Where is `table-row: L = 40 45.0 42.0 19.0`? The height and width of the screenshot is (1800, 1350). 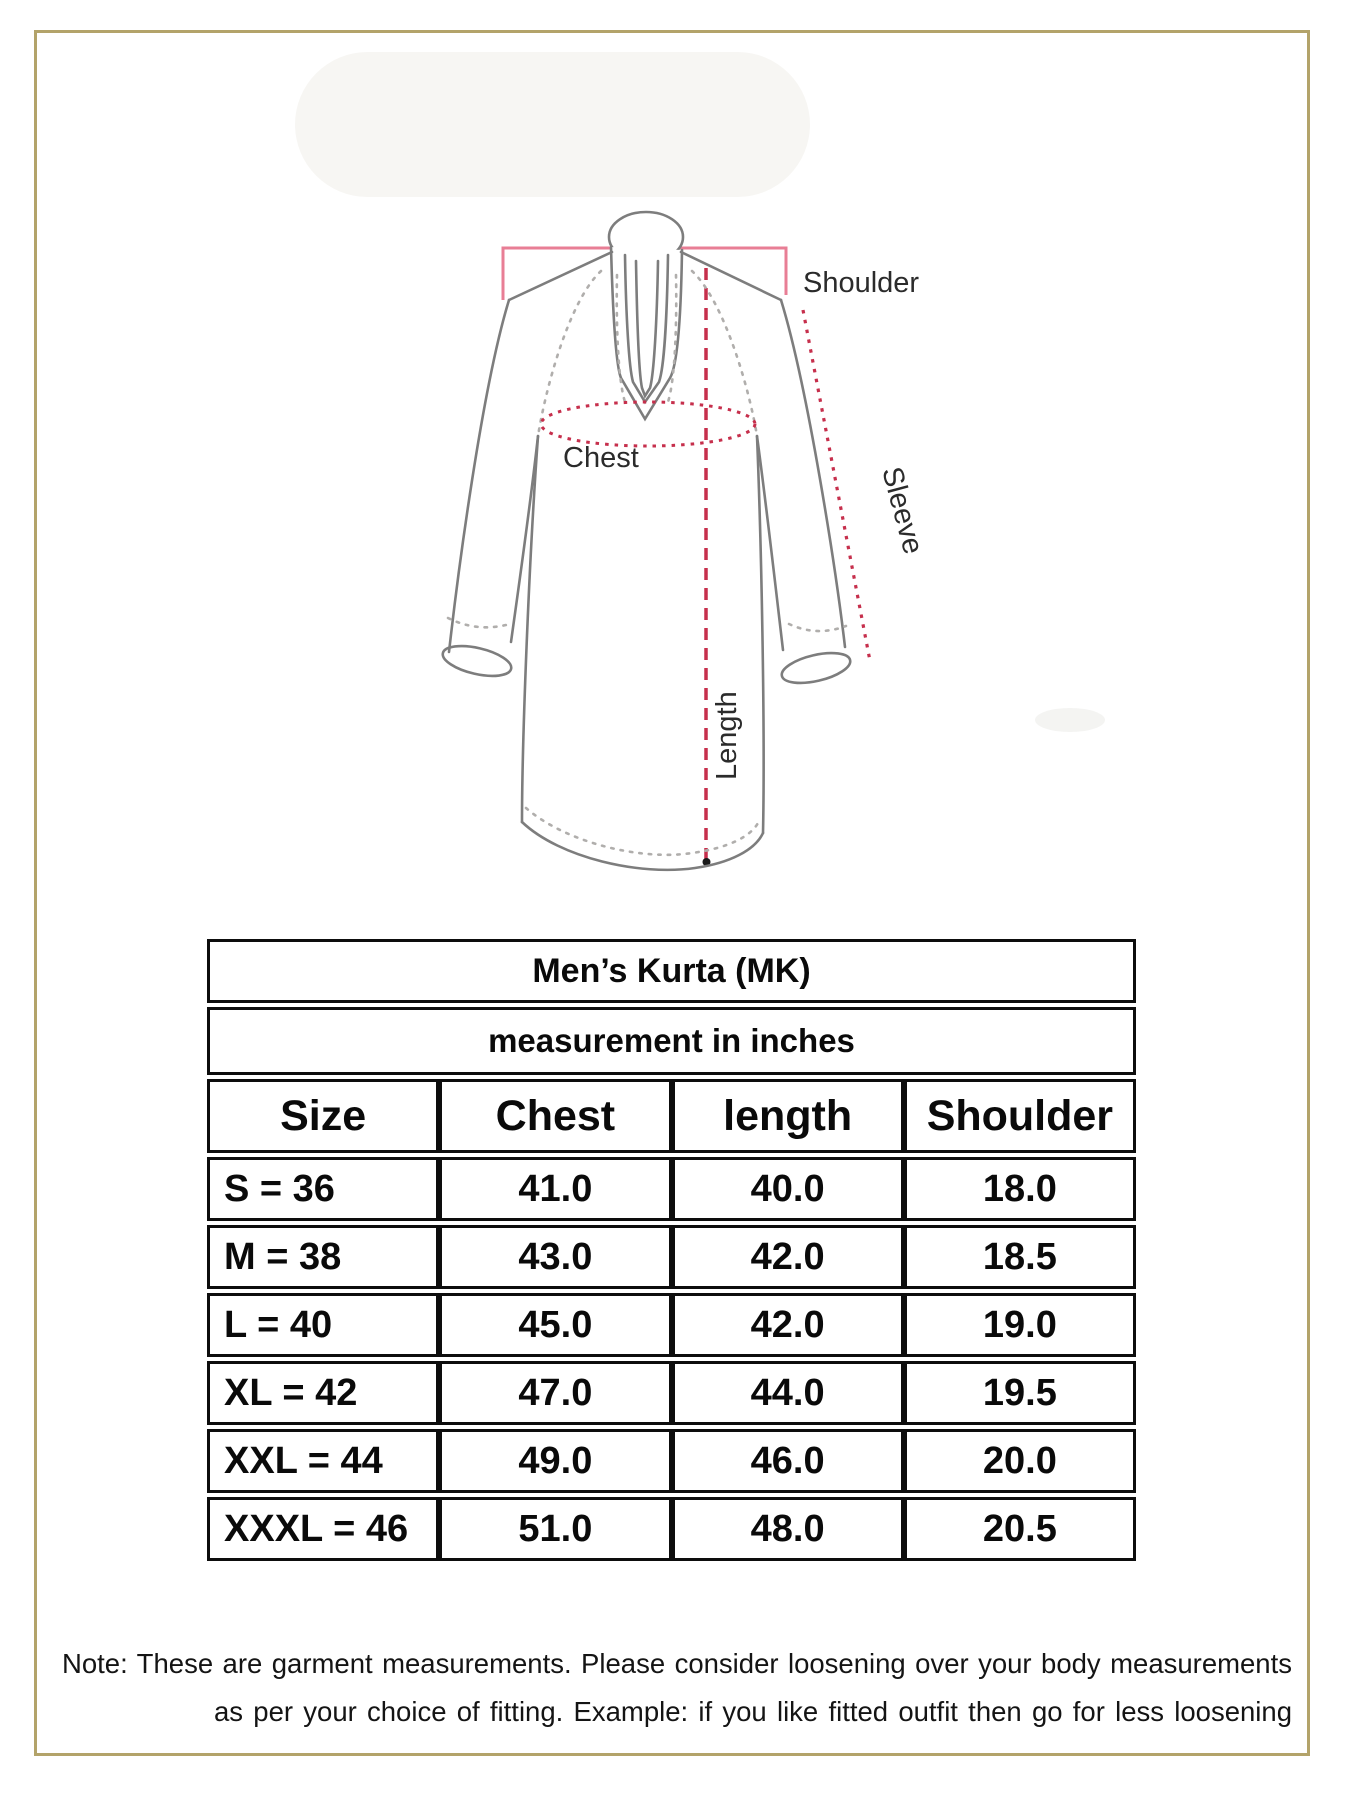
table-row: L = 40 45.0 42.0 19.0 is located at coordinates (671, 1325).